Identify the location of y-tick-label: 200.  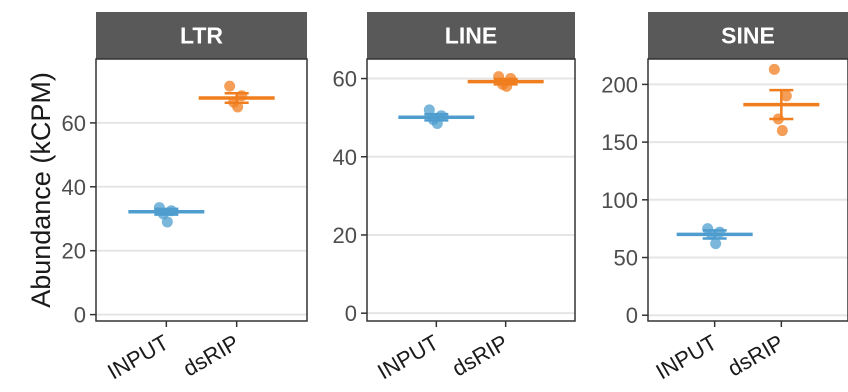
(619, 84).